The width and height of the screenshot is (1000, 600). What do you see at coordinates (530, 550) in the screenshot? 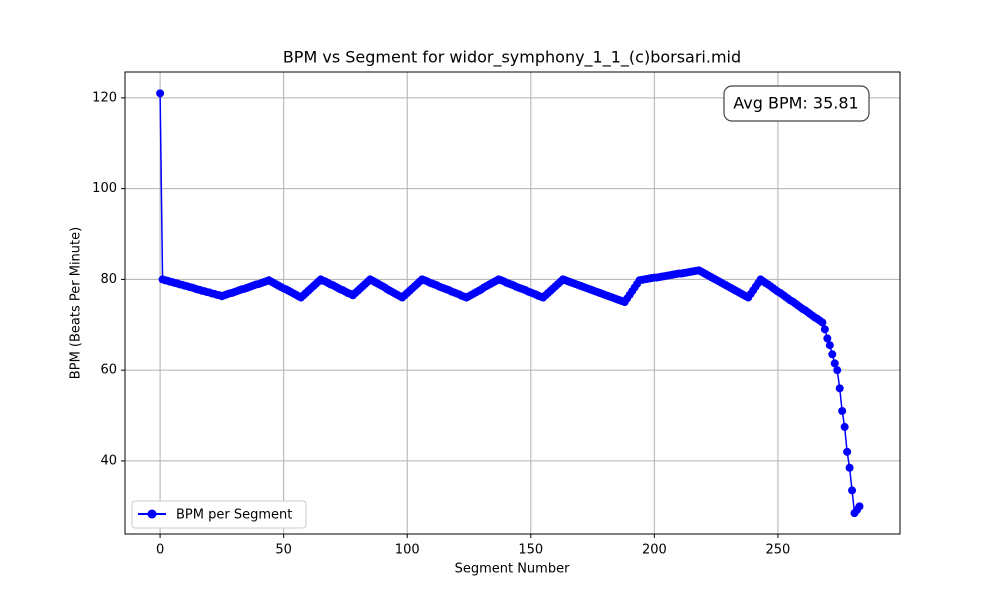
I see `x-tick-label: 150` at bounding box center [530, 550].